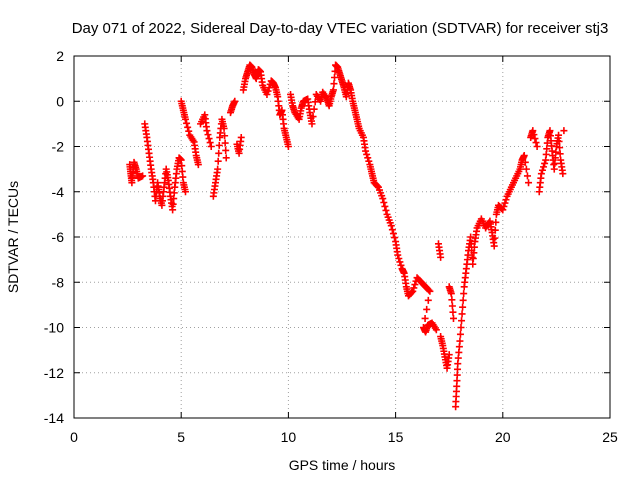 Image resolution: width=640 pixels, height=480 pixels. What do you see at coordinates (54, 373) in the screenshot?
I see `y-tick-label: -12` at bounding box center [54, 373].